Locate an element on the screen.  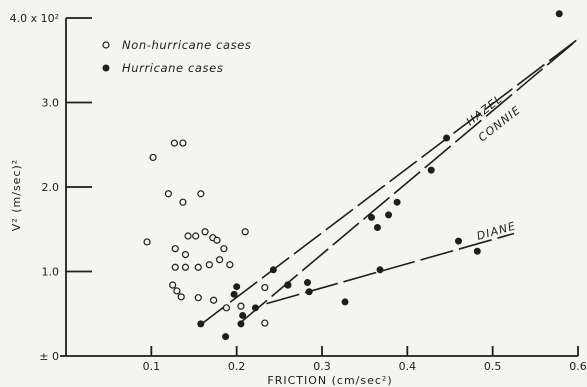
y-tick-label-3: 3.0 is located at coordinates (51, 103).